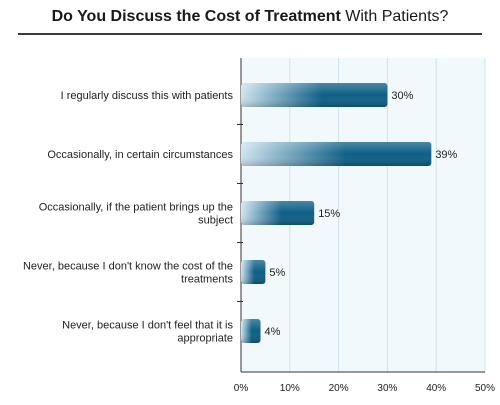 The image size is (500, 405). What do you see at coordinates (196, 16) in the screenshot?
I see `chart-title-strong: Do You Discuss the Cost of Treatment` at bounding box center [196, 16].